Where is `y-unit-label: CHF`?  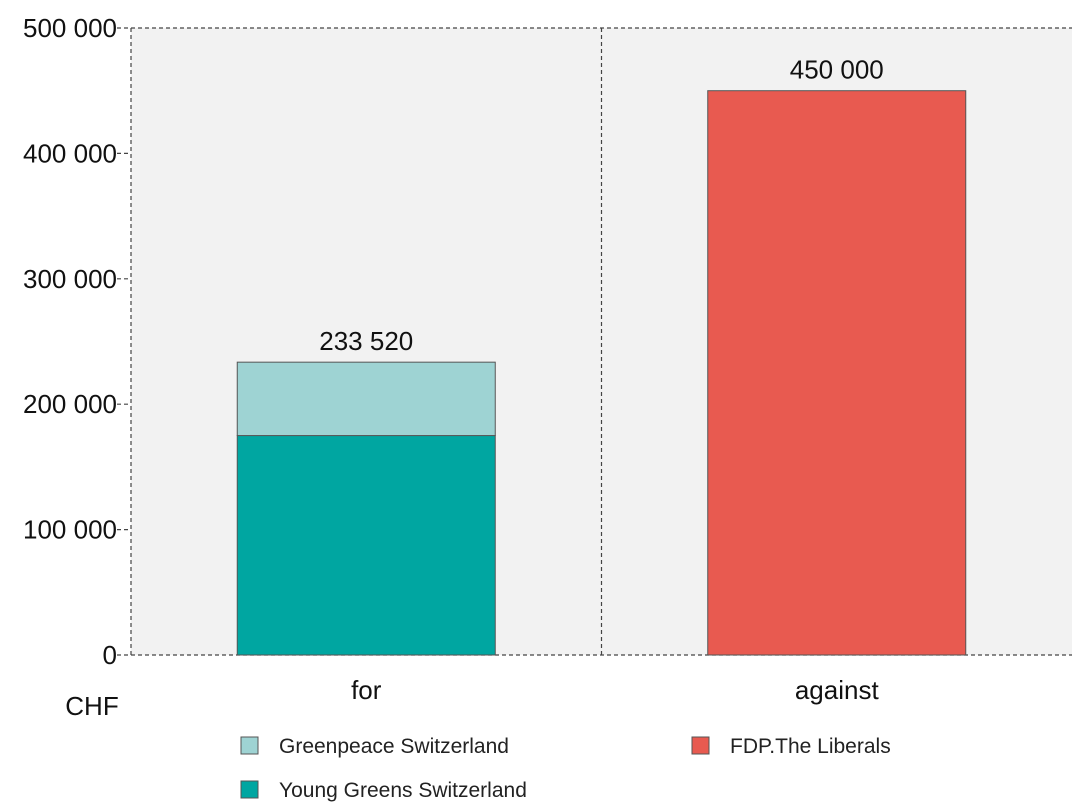 y-unit-label: CHF is located at coordinates (91, 706).